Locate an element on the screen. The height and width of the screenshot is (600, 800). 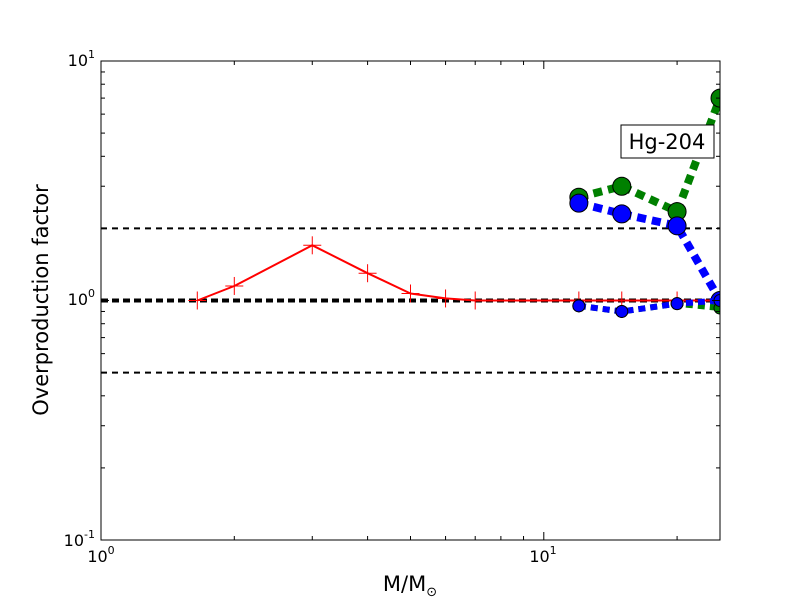
isotope-annotation-text: Hg-204 is located at coordinates (667, 142).